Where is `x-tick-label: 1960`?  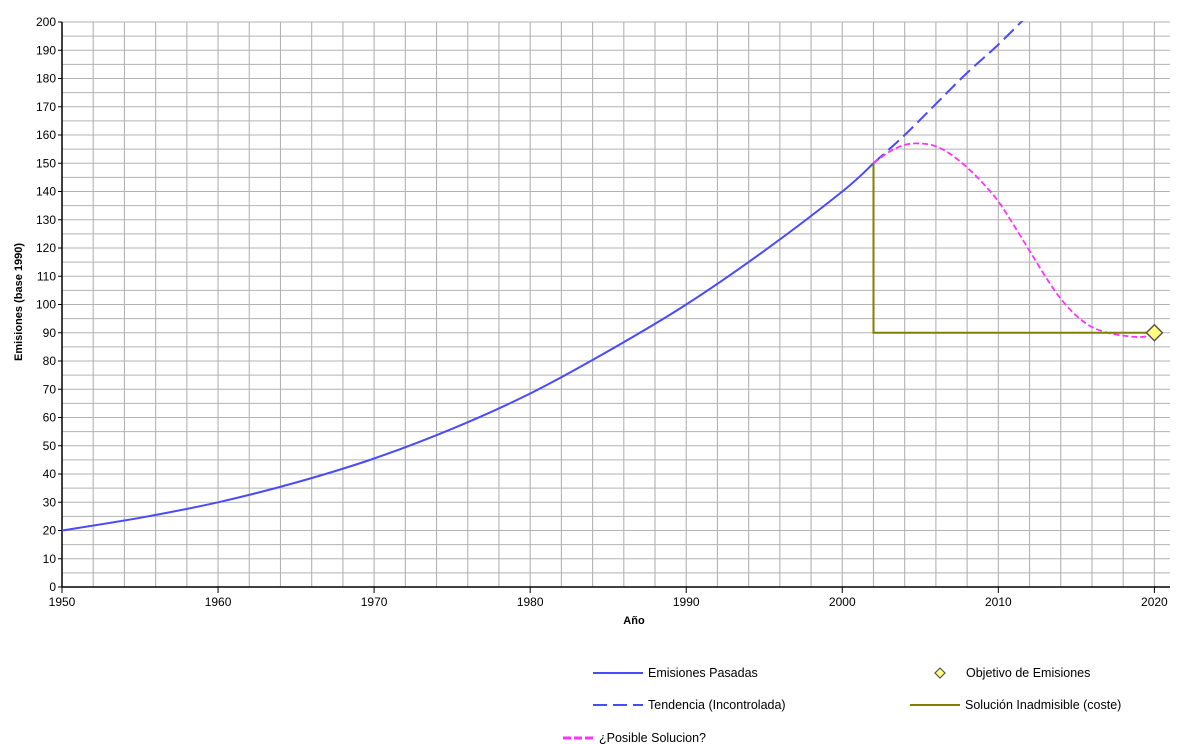
x-tick-label: 1960 is located at coordinates (218, 602).